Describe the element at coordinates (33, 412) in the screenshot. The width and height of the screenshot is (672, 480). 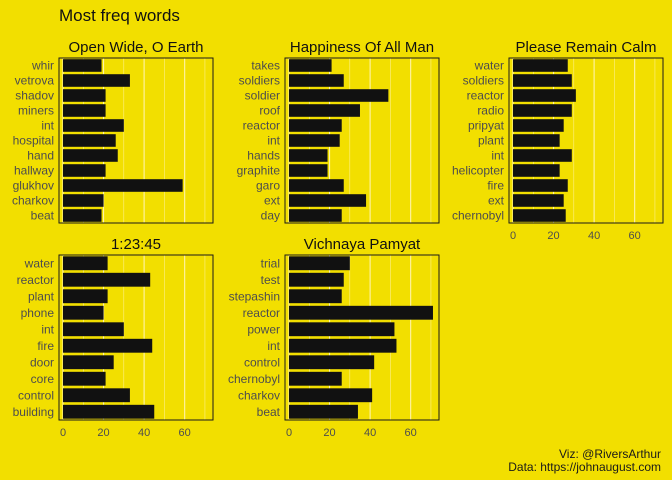
I see `category-label: building` at that location.